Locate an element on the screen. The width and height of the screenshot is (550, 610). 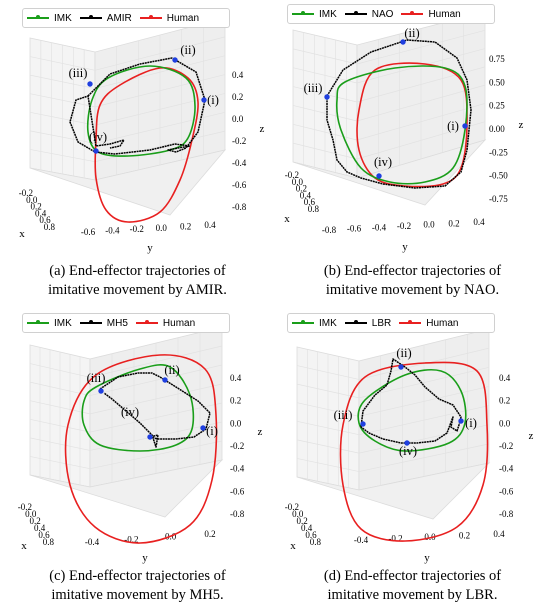
legend: IMK LBR Human is located at coordinates (391, 323).